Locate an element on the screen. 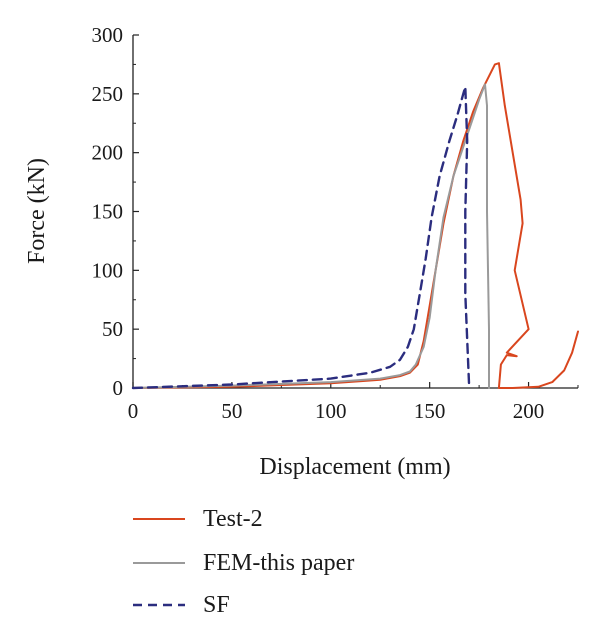 The height and width of the screenshot is (642, 600). x-tick-label: 100 is located at coordinates (331, 411).